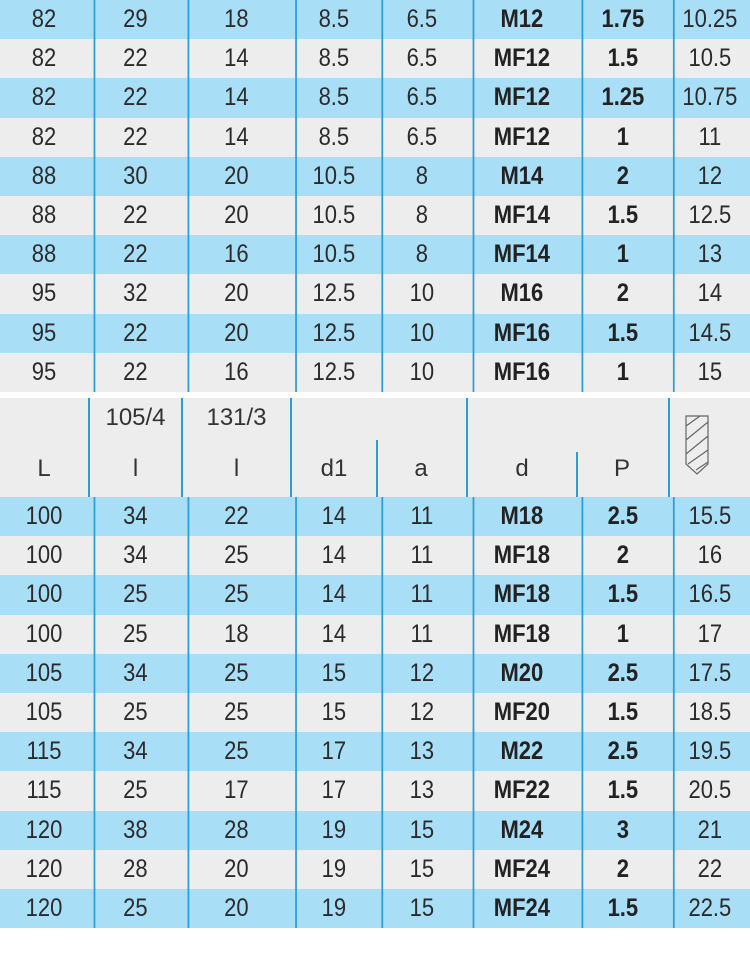  I want to click on table-cell: MF14, so click(521, 215).